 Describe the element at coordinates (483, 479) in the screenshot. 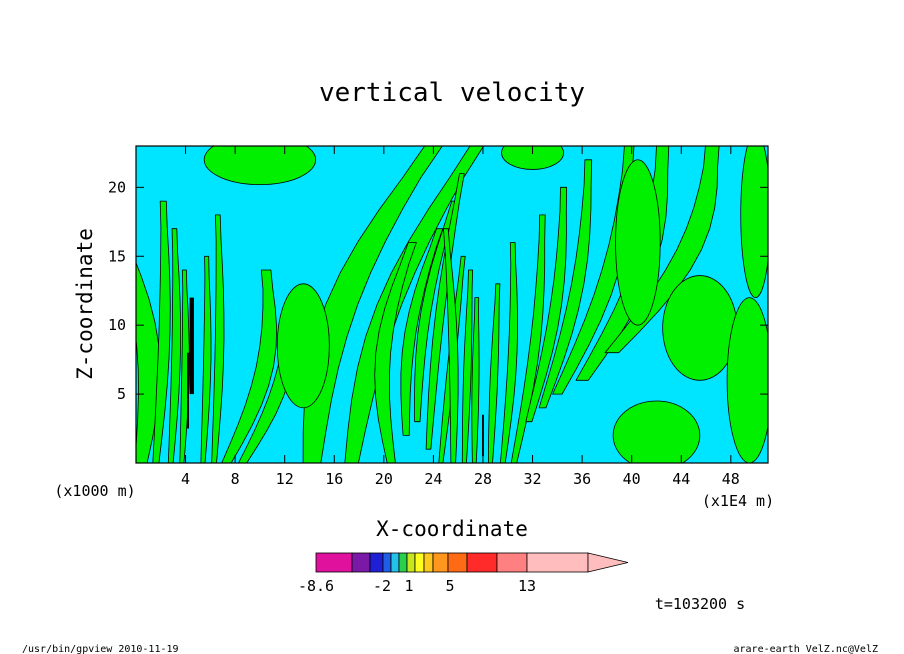

I see `x-tick-label: 28` at that location.